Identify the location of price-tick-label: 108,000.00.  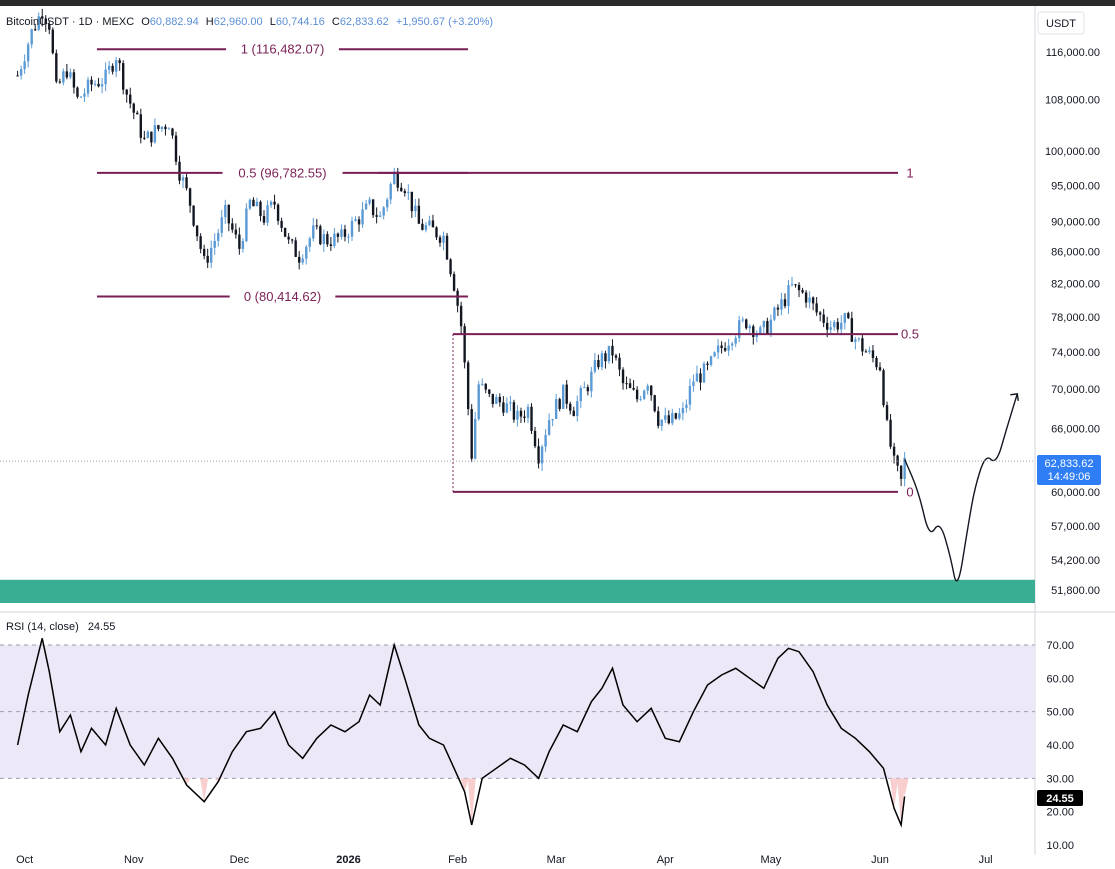
(1072, 101).